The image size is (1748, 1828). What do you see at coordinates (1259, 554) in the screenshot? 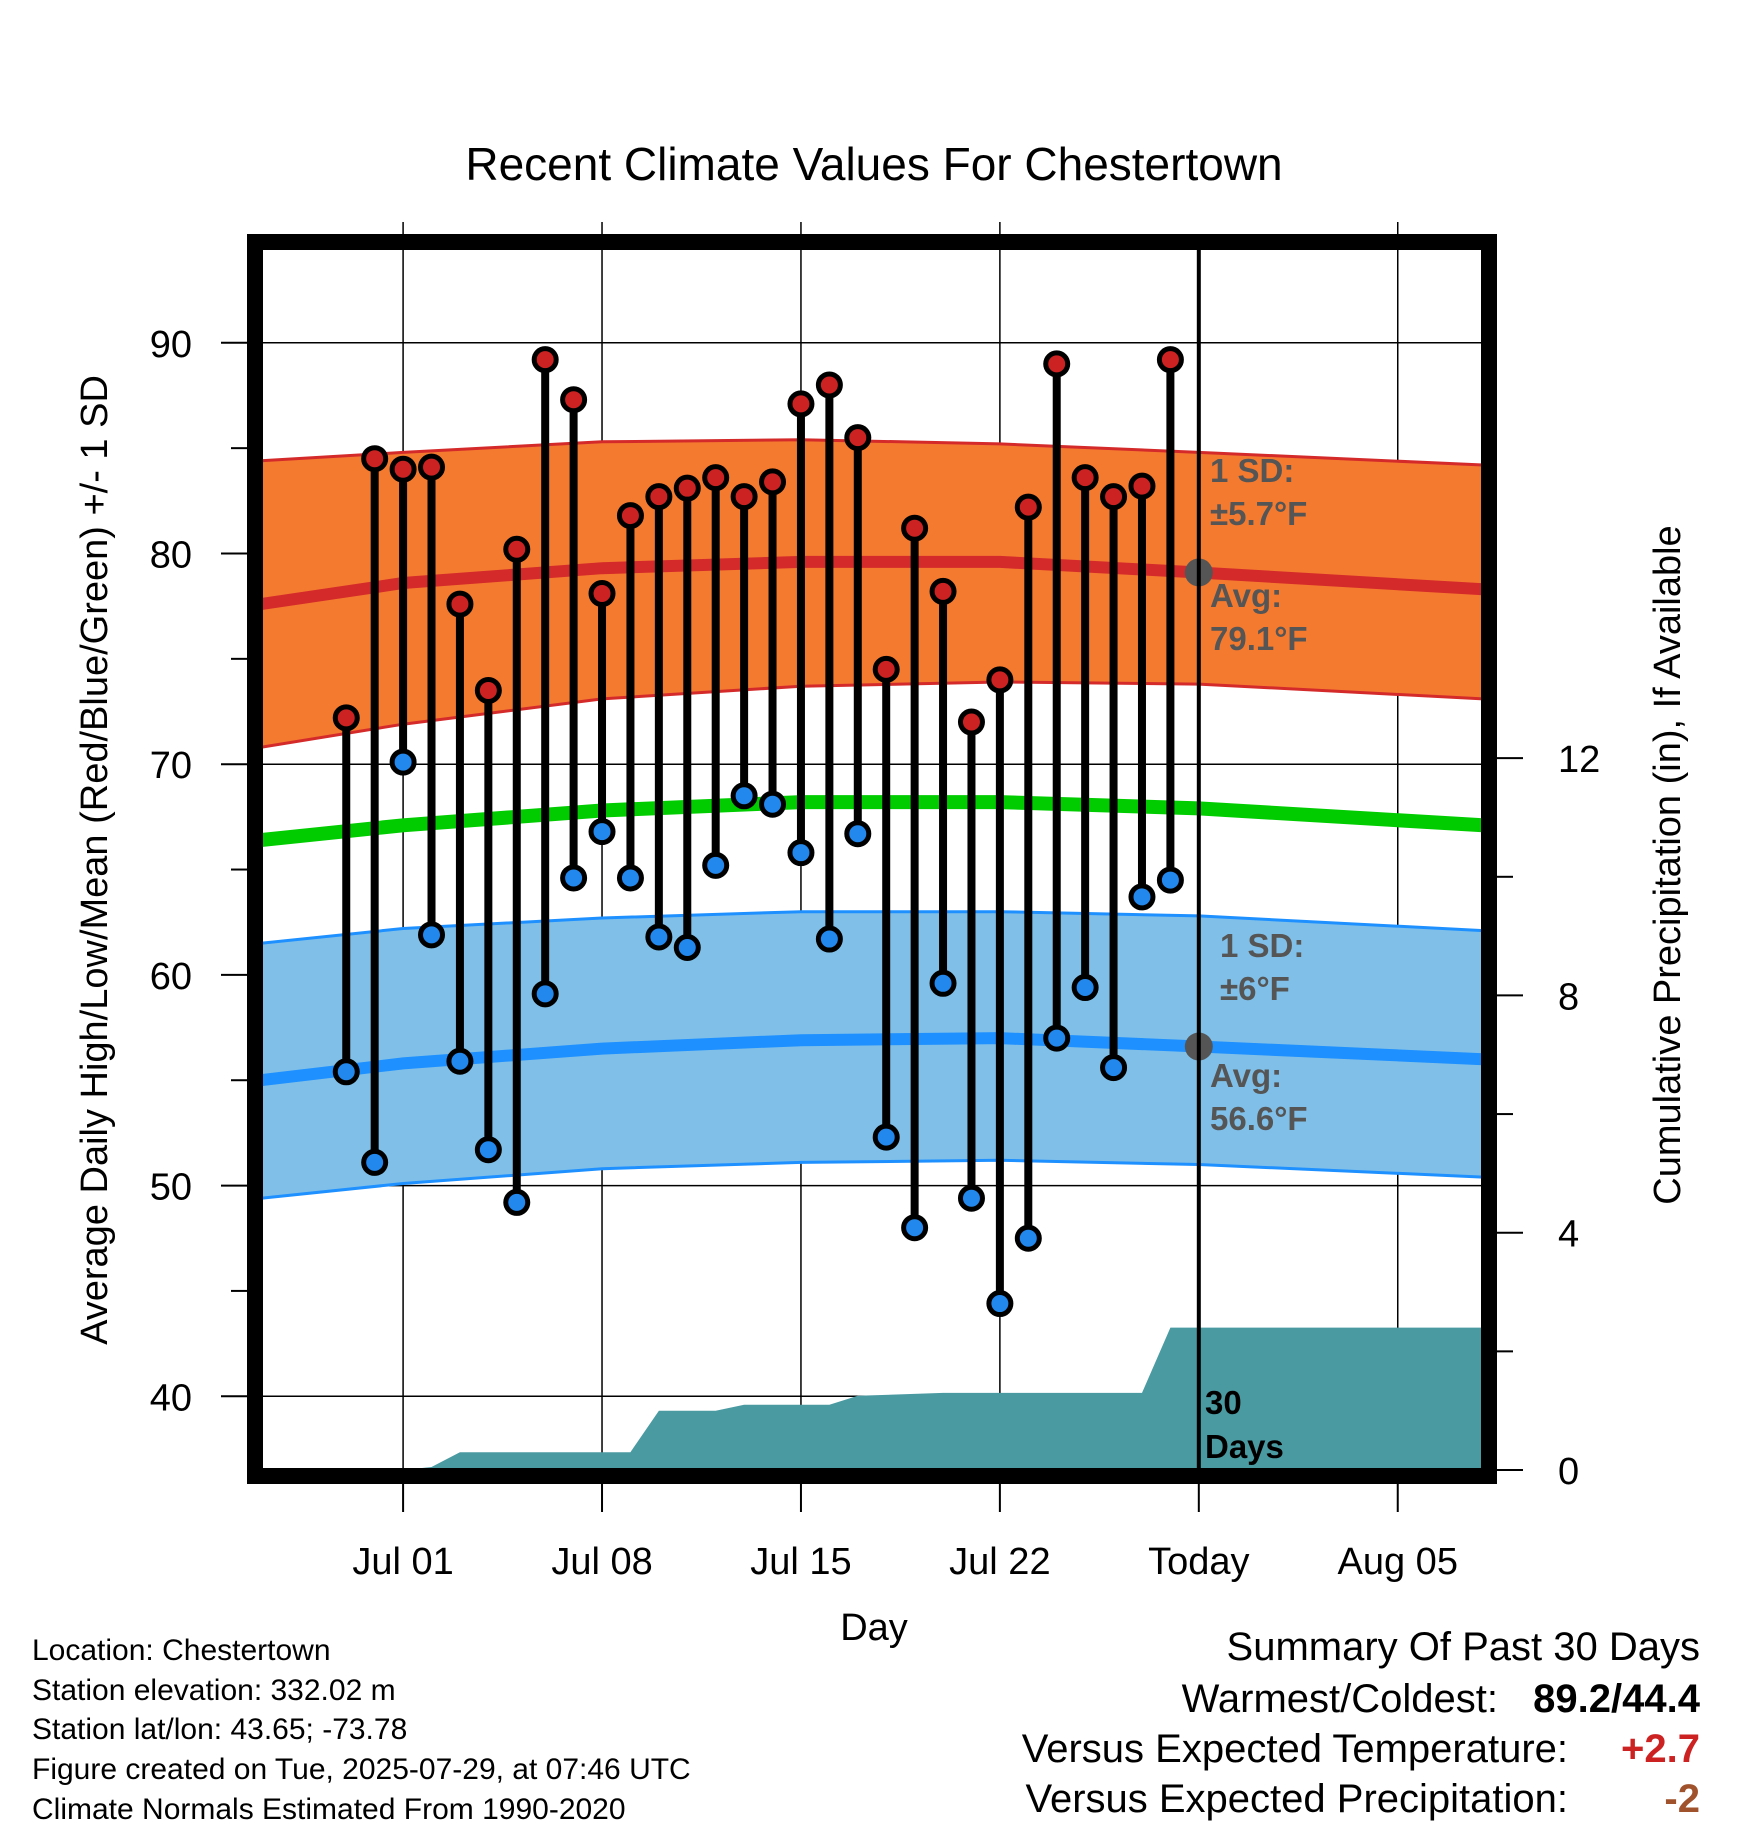
I see `high-annotation: 1 SD: ±5.7°F Avg: 79.1°F` at bounding box center [1259, 554].